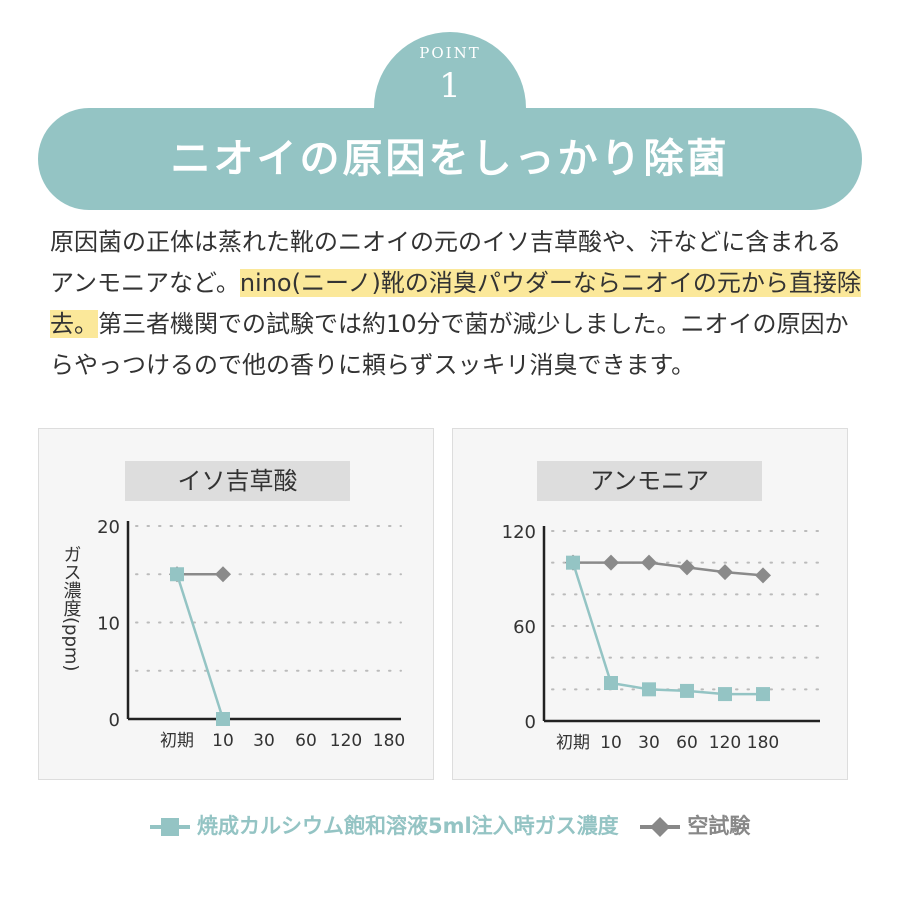  I want to click on legend: 焼成カルシウム飽和溶液5ml注入時ガス濃度 空試験, so click(450, 825).